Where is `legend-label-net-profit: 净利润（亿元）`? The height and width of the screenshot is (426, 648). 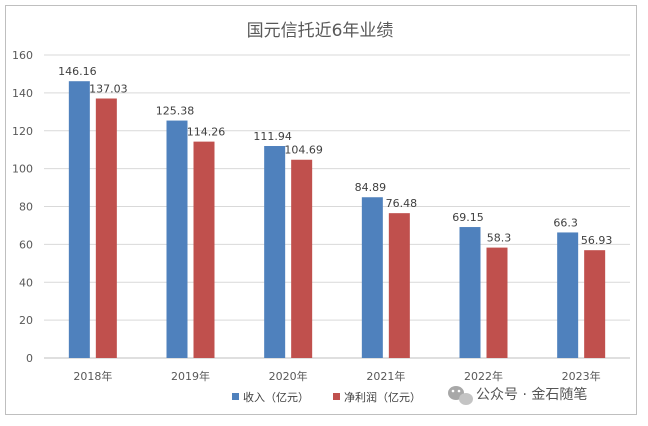 legend-label-net-profit: 净利润（亿元） is located at coordinates (382, 397).